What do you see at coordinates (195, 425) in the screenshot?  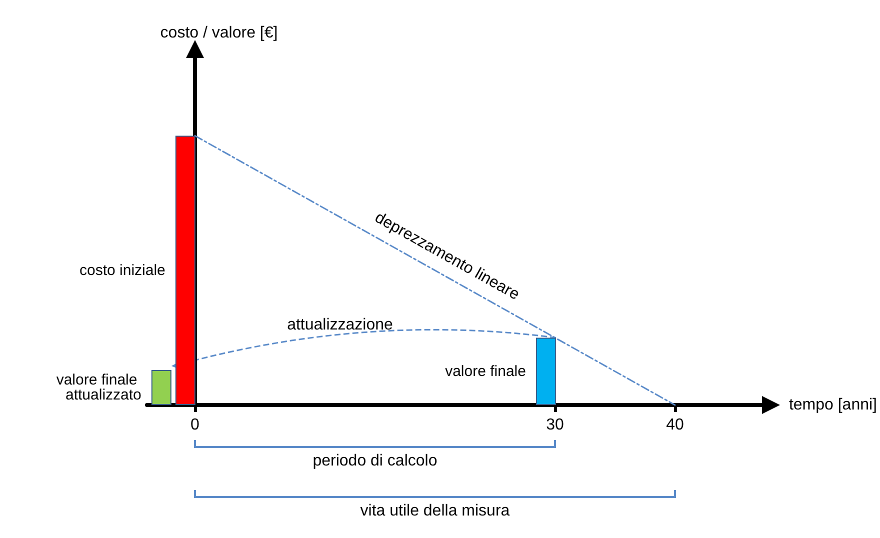 I see `x-tick-label: 0` at bounding box center [195, 425].